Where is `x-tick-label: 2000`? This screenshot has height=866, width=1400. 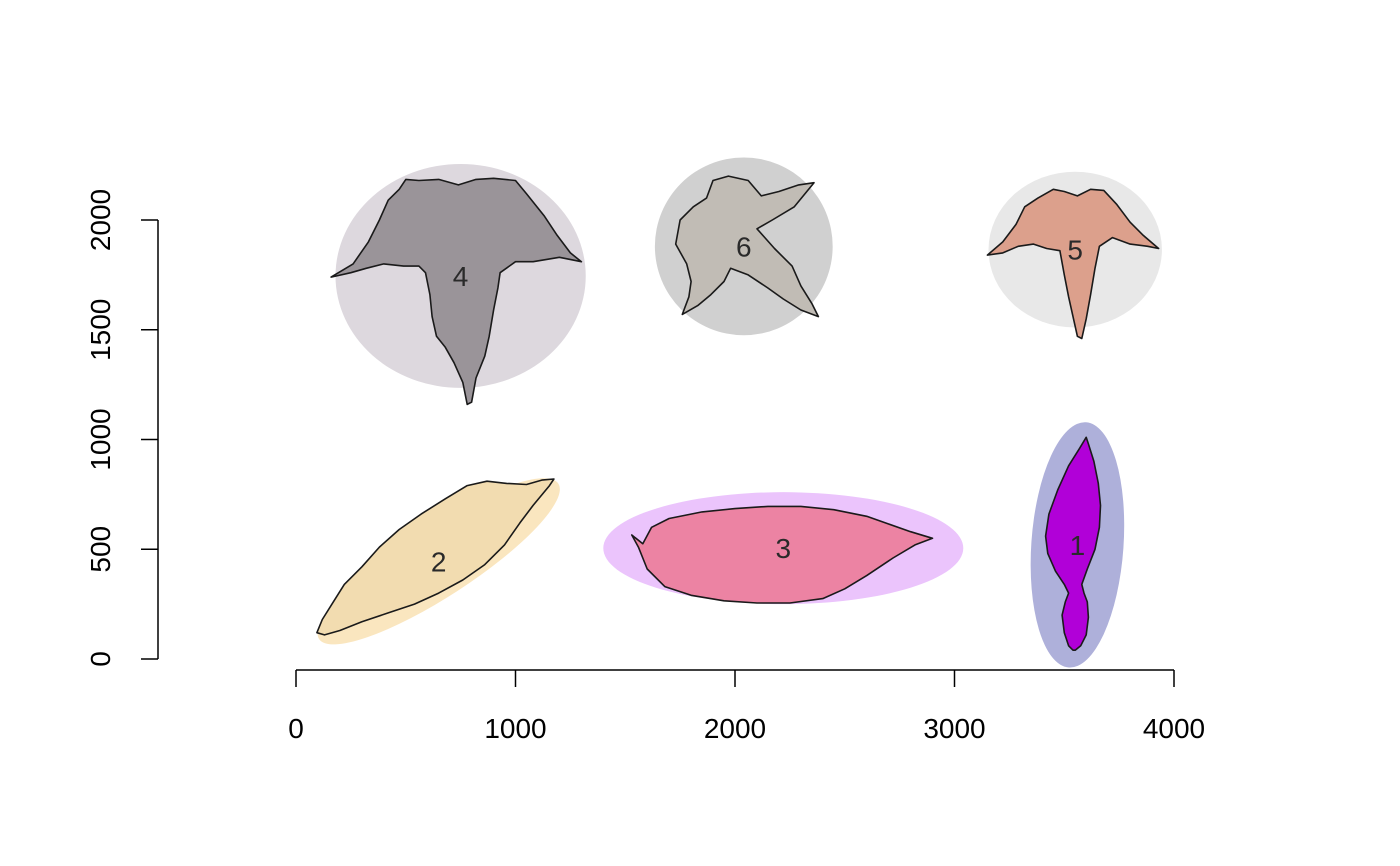
x-tick-label: 2000 is located at coordinates (735, 728).